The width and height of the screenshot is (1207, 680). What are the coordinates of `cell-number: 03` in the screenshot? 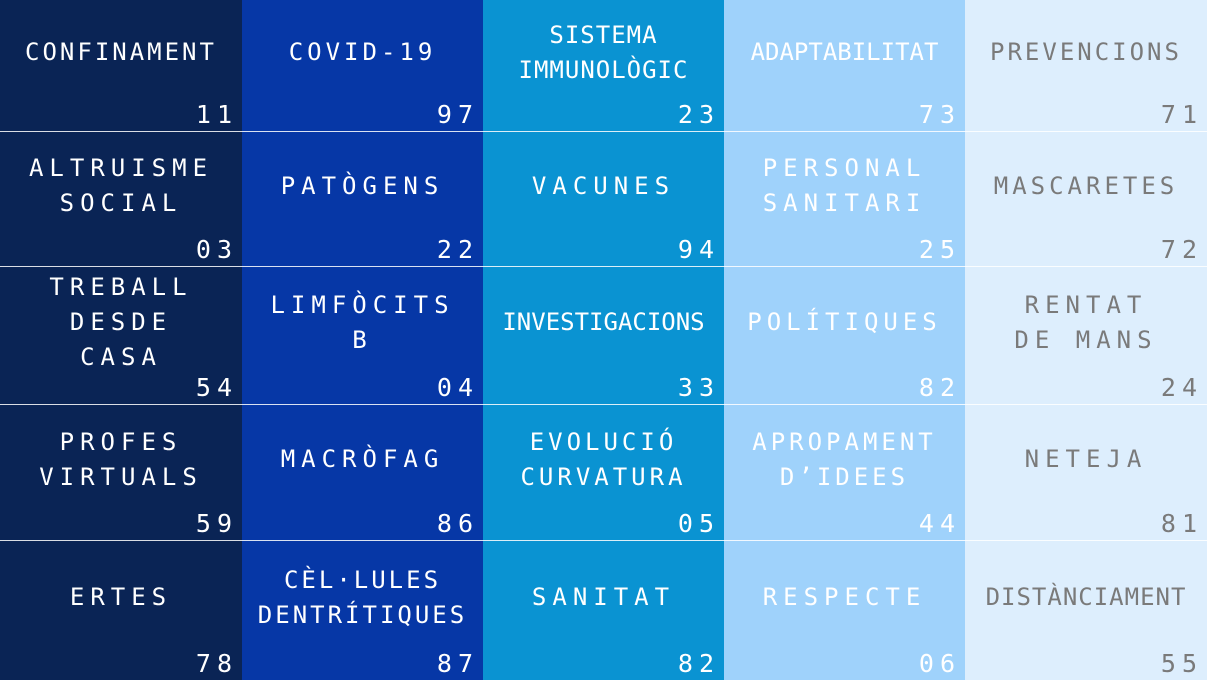 It's located at (216, 249).